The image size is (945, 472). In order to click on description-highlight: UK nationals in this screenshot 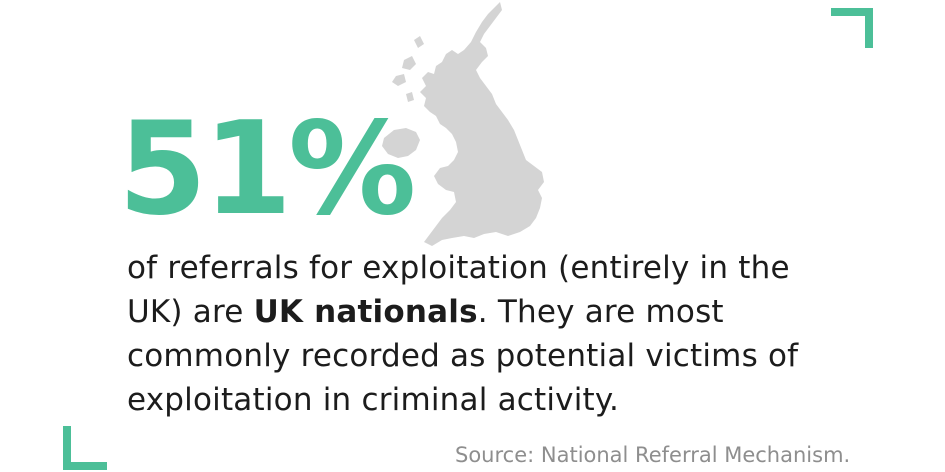, I will do `click(365, 312)`.